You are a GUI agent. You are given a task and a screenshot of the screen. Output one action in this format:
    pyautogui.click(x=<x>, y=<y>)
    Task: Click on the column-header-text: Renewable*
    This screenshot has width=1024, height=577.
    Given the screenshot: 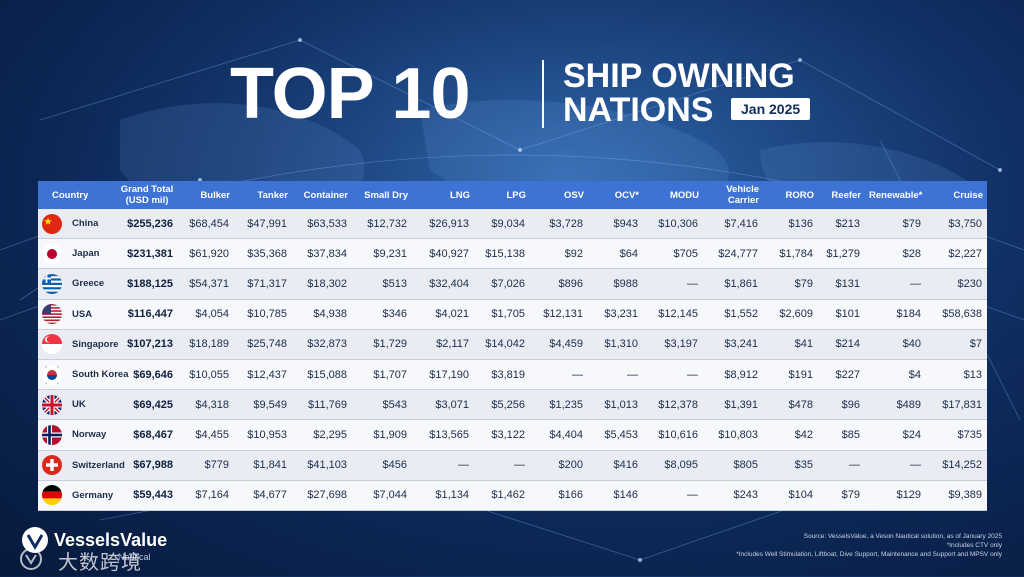 What is the action you would take?
    pyautogui.click(x=896, y=195)
    